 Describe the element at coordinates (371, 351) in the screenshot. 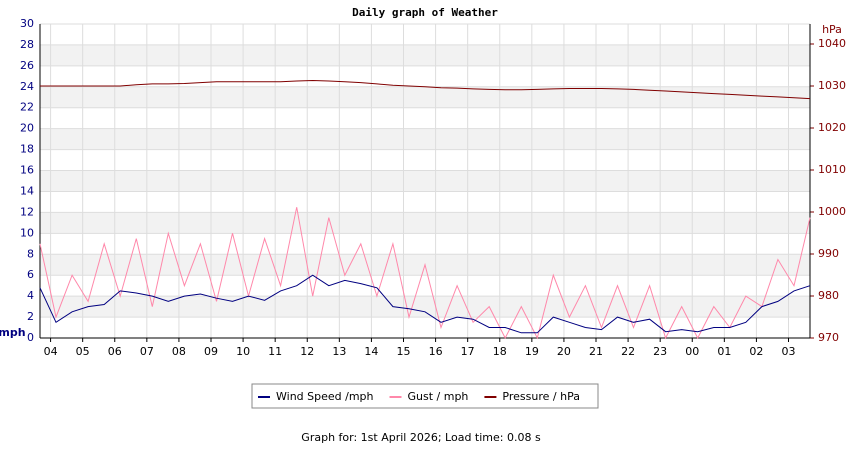

I see `x-tick-label: 14` at that location.